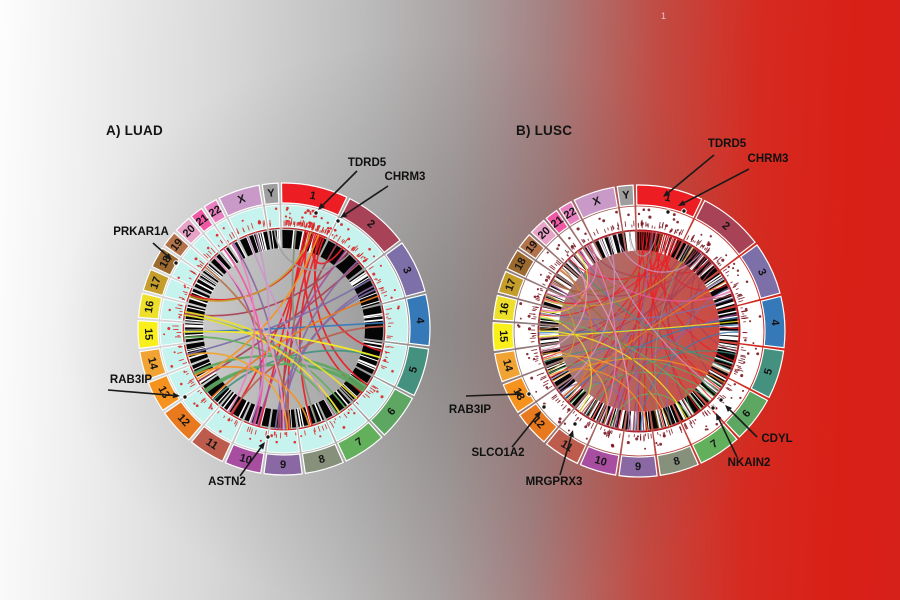 This screenshot has height=600, width=900. Describe the element at coordinates (657, 333) in the screenshot. I see `link-chr1-chr9` at that location.